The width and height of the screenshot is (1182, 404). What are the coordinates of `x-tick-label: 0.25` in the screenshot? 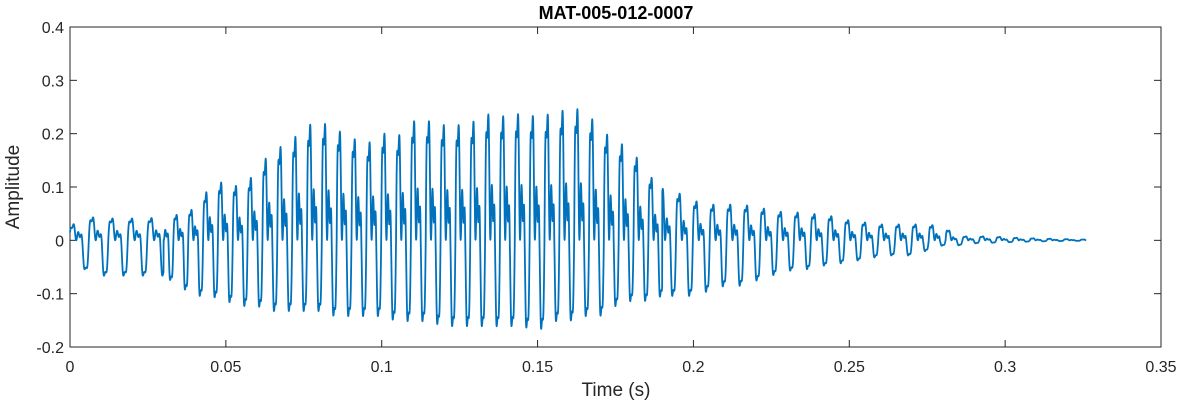 It's located at (849, 367).